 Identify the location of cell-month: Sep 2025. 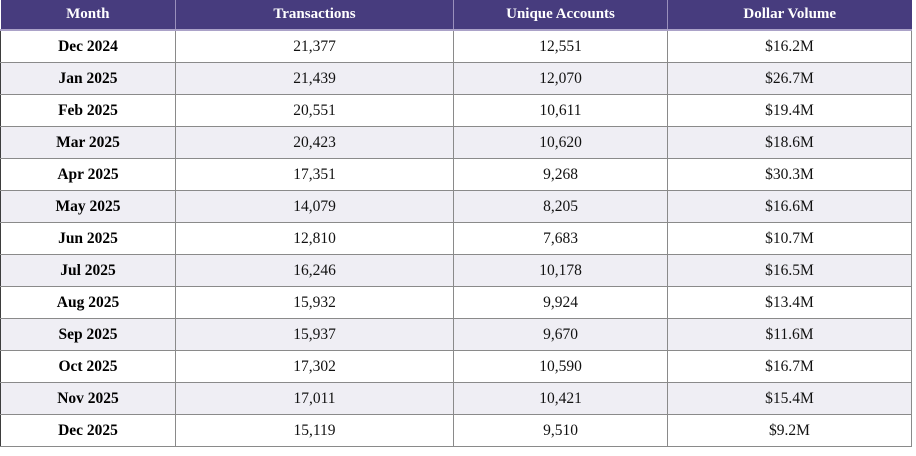
(88, 334).